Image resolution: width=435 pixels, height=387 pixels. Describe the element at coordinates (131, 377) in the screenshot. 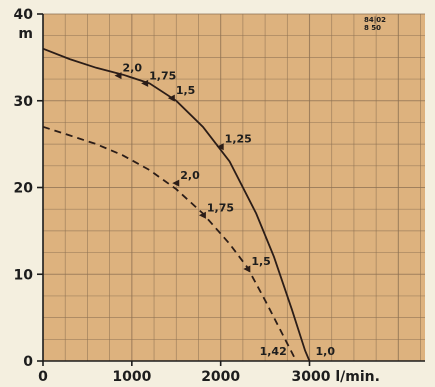

I see `x-tick-label: 1000` at that location.